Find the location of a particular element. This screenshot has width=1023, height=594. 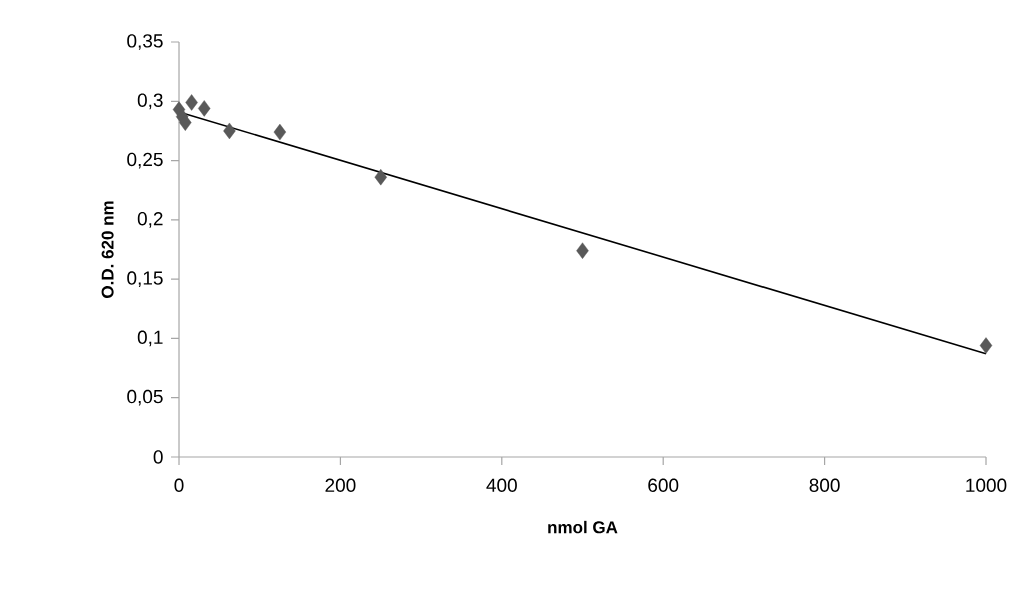

y-tick-label: 0,15 is located at coordinates (145, 279).